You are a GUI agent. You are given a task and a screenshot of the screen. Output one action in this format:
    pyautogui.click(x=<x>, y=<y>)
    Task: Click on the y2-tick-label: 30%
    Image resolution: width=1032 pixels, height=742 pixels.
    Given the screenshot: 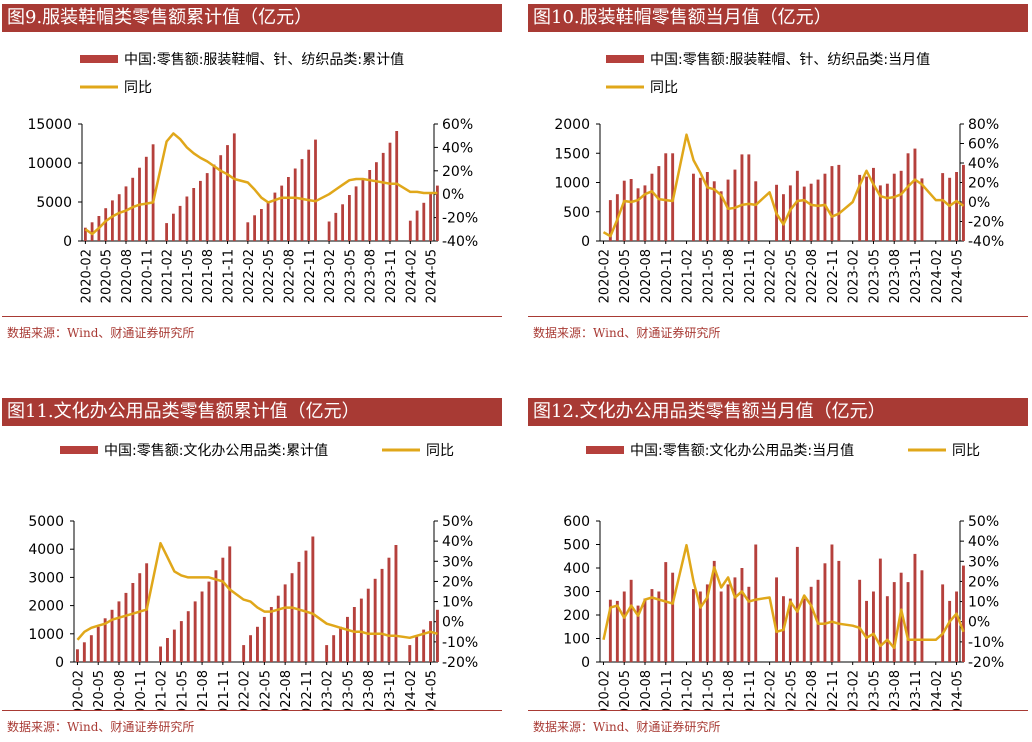 What is the action you would take?
    pyautogui.click(x=983, y=562)
    